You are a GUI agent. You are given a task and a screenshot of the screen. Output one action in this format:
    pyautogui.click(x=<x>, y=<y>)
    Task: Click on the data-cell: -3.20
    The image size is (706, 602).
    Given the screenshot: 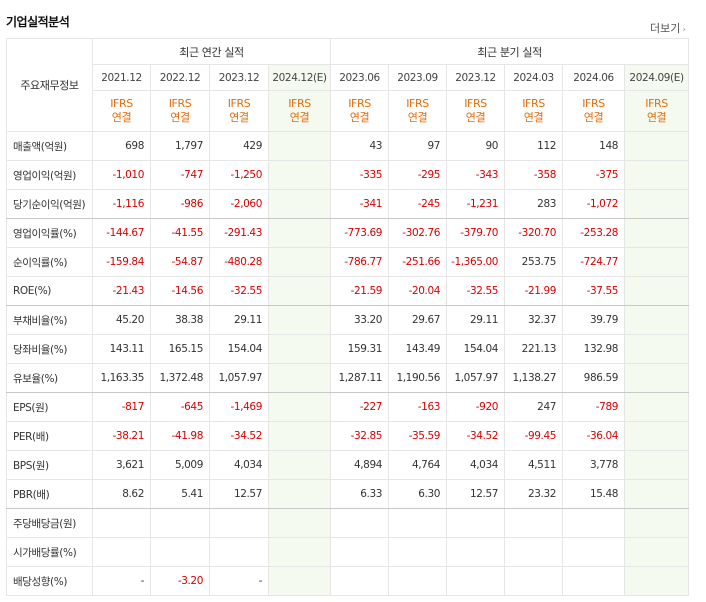 What is the action you would take?
    pyautogui.click(x=180, y=581)
    